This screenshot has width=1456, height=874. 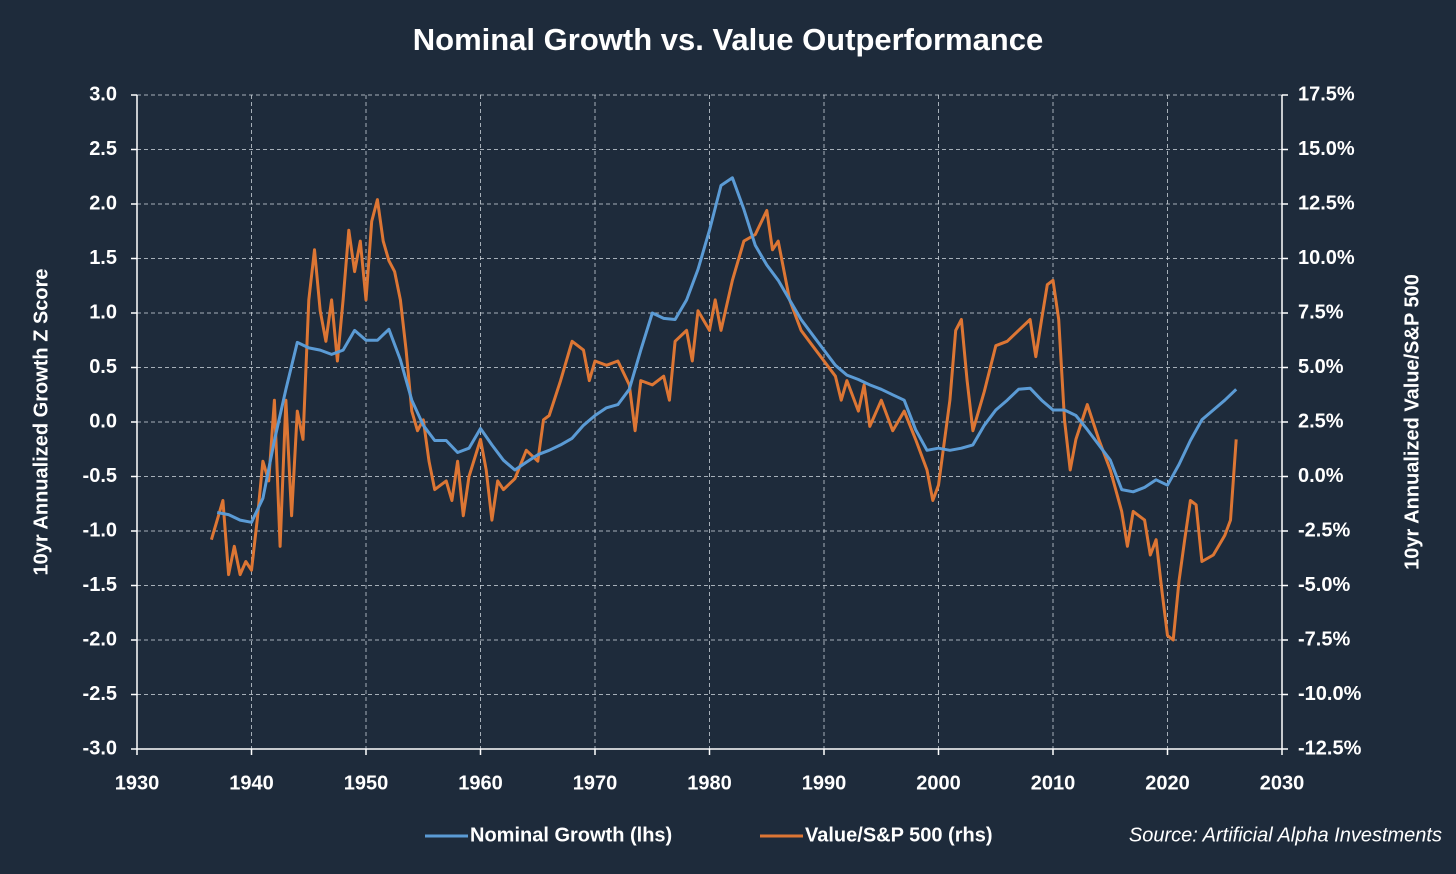 What do you see at coordinates (103, 312) in the screenshot?
I see `y-tick-label: 1.0` at bounding box center [103, 312].